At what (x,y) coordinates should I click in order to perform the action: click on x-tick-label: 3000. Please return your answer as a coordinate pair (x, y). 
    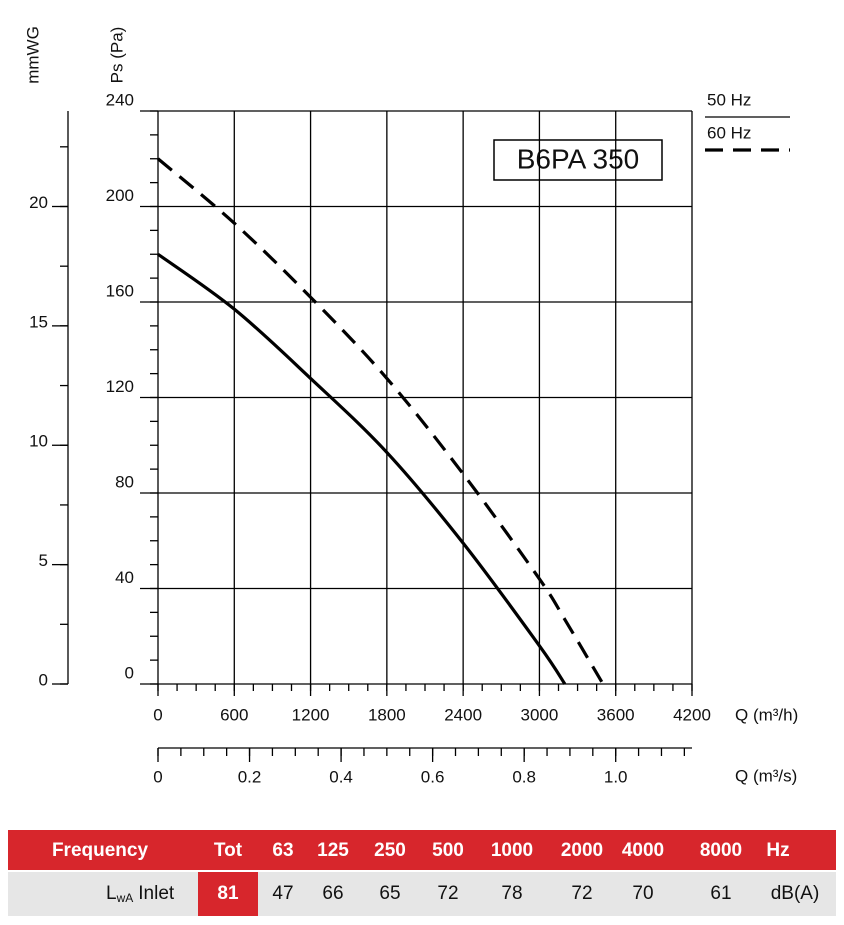
    Looking at the image, I should click on (540, 714).